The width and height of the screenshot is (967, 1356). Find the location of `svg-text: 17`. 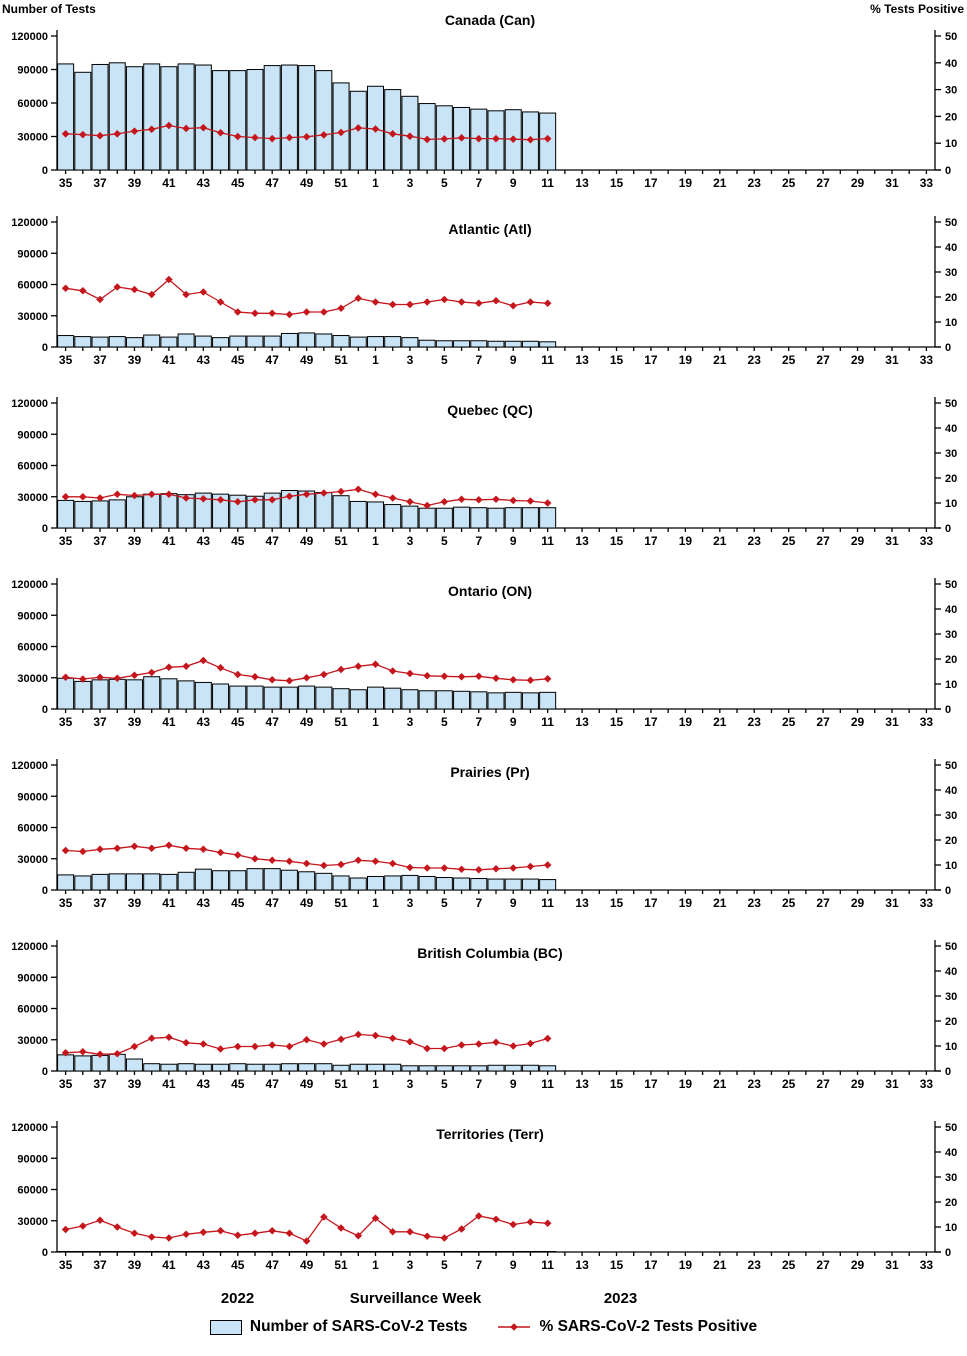

svg-text: 17 is located at coordinates (651, 1084).